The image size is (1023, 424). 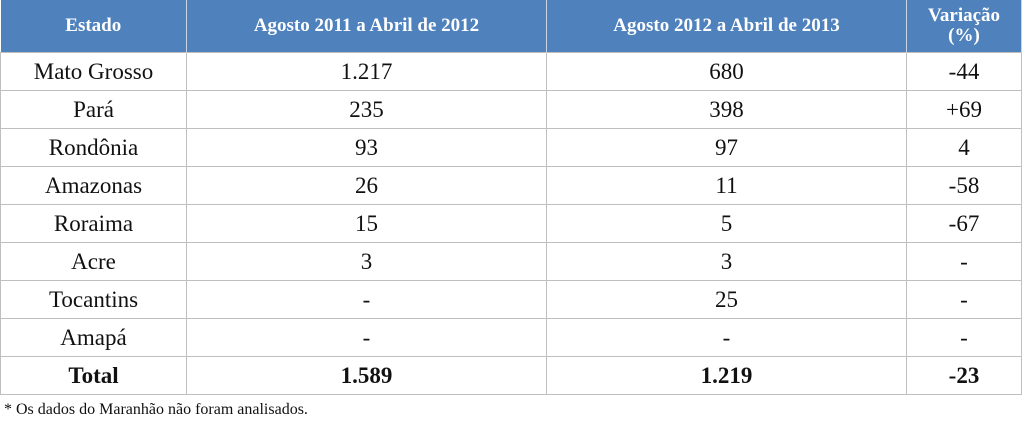 I want to click on table-cell: Amapá, so click(x=93, y=337).